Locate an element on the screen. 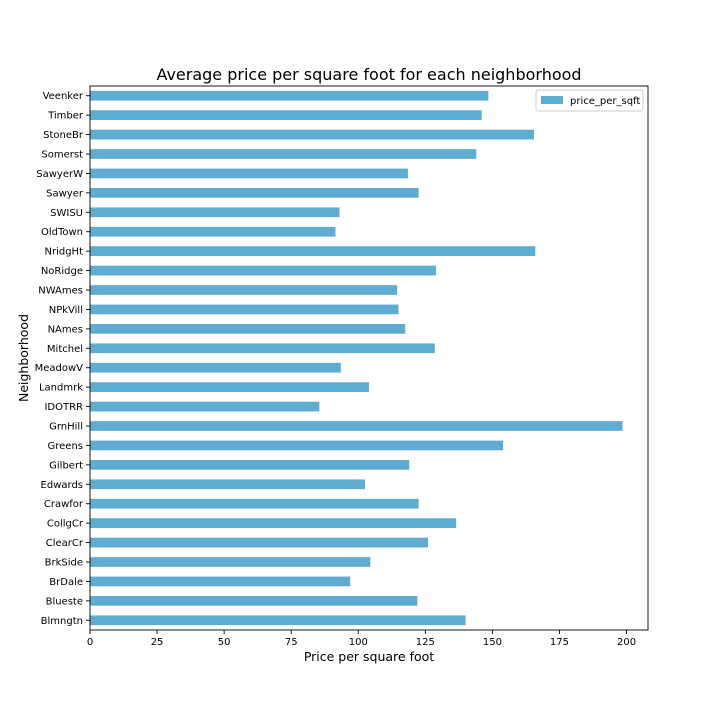 The height and width of the screenshot is (720, 720). bar-sawyerw is located at coordinates (249, 173).